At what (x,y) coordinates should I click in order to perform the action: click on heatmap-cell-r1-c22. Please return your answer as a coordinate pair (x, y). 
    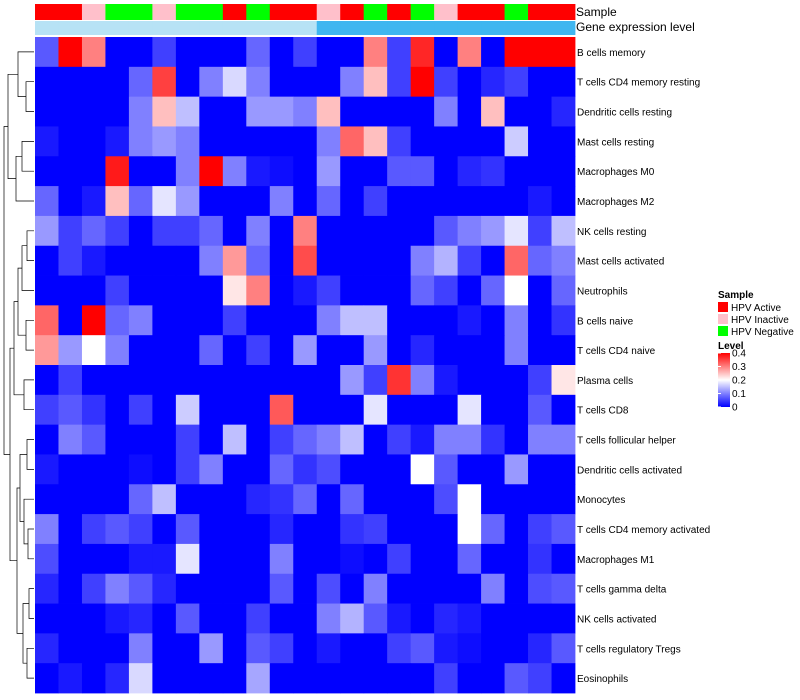
    Looking at the image, I should click on (563, 82).